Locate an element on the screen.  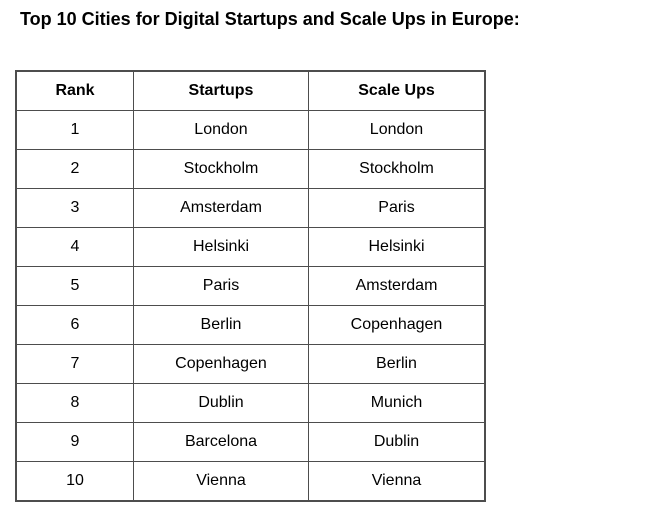
table-cell-scaleups: Dublin is located at coordinates (397, 442).